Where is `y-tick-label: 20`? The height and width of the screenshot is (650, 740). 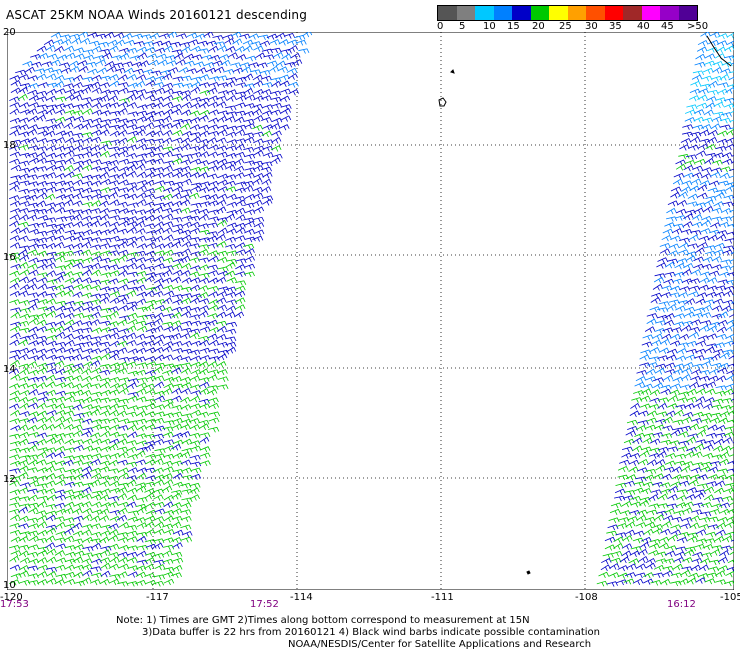 y-tick-label: 20 is located at coordinates (9, 32).